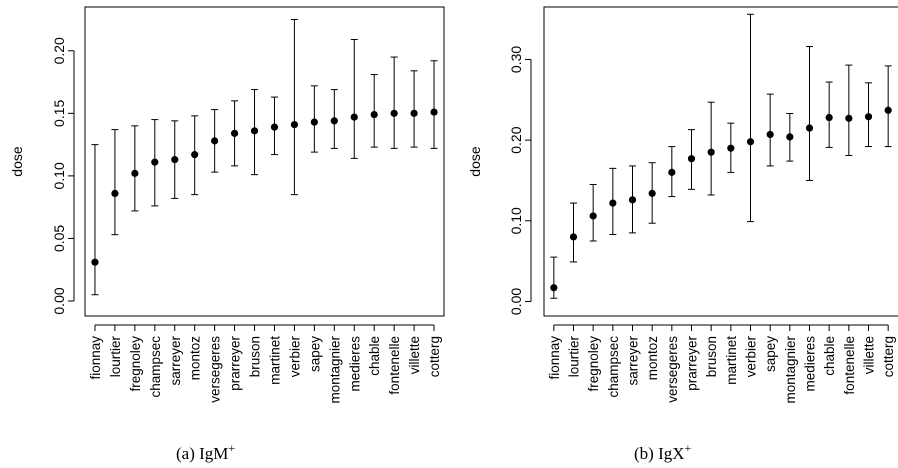 The height and width of the screenshot is (468, 898). Describe the element at coordinates (516, 59) in the screenshot. I see `y-tick-label: 0.30` at that location.